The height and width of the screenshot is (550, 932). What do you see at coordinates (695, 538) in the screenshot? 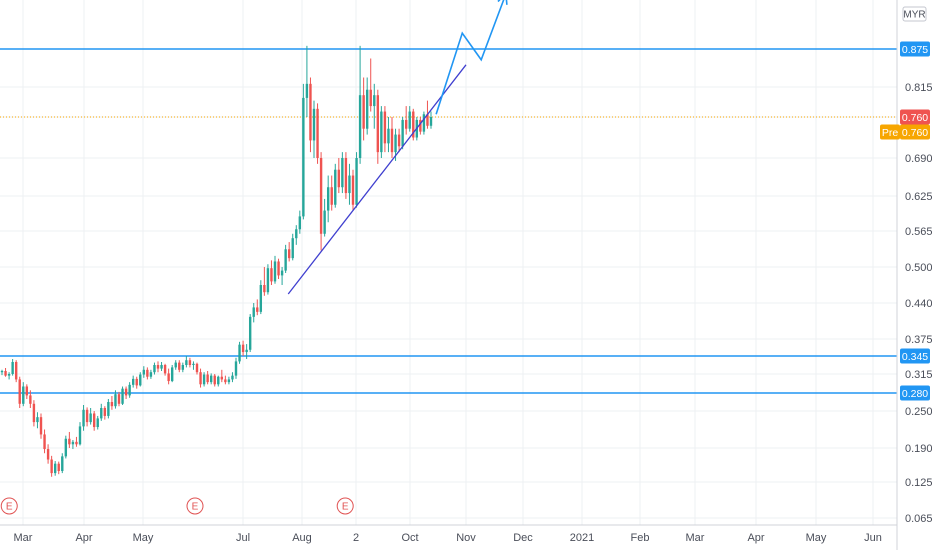
I see `x-tick-label: Mar` at bounding box center [695, 538].